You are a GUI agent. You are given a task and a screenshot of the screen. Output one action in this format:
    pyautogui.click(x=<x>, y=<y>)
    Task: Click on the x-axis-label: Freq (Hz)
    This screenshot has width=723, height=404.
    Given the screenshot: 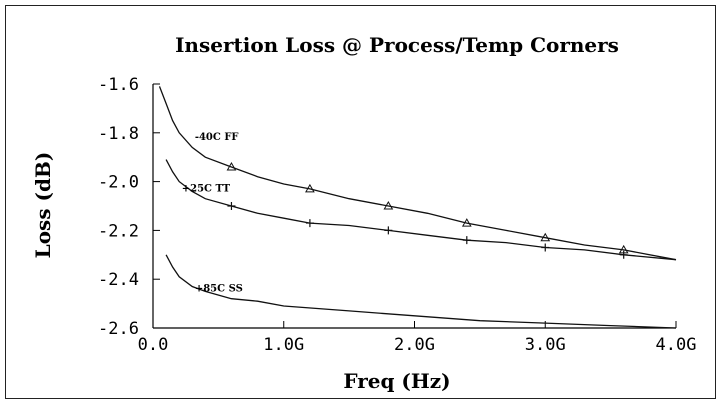 What is the action you would take?
    pyautogui.click(x=396, y=381)
    